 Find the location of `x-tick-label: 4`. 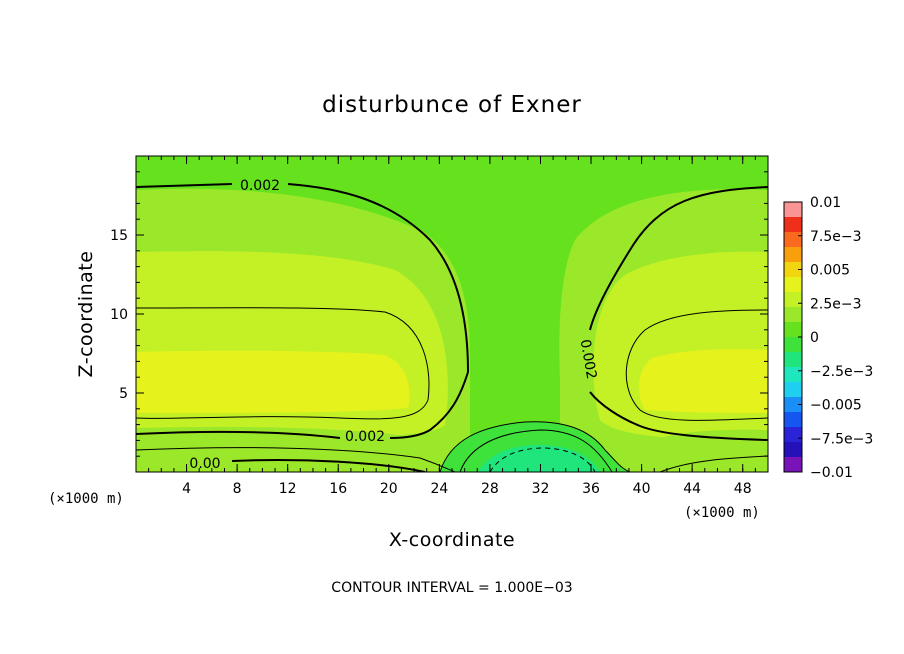

x-tick-label: 4 is located at coordinates (186, 489).